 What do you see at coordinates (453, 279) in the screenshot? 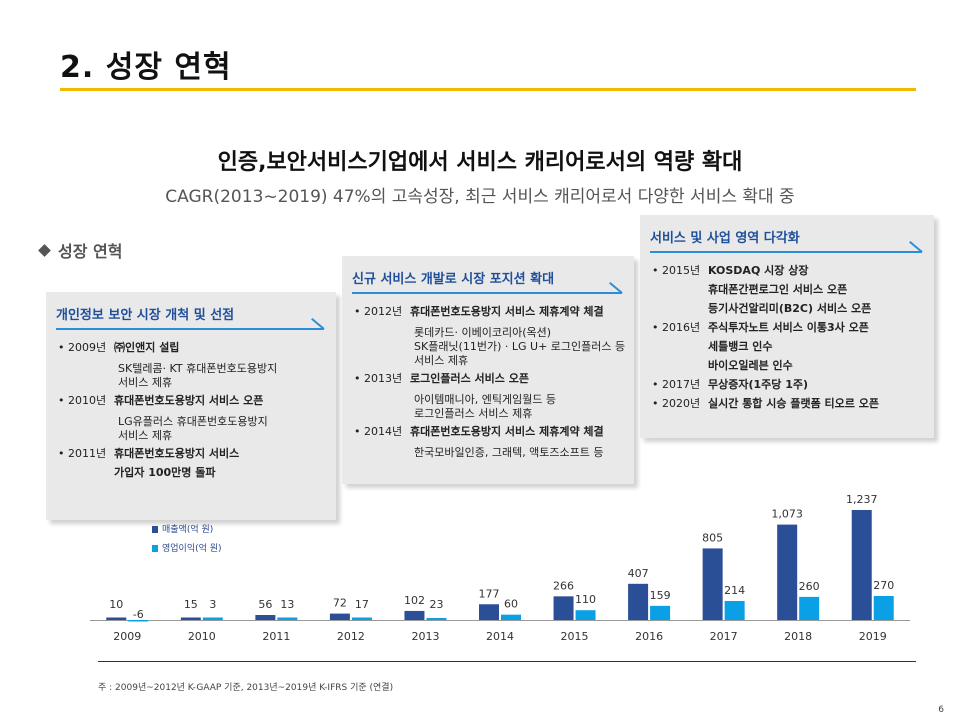
I see `panel-heading: 신규 서비스 개발로 시장 포지션 확대` at bounding box center [453, 279].